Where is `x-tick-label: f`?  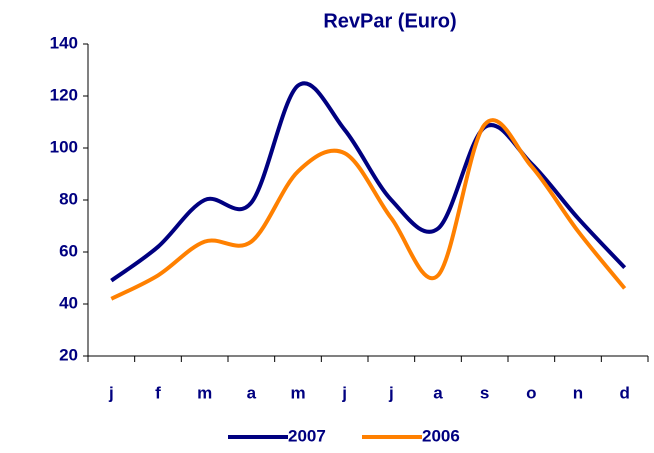 x-tick-label: f is located at coordinates (158, 392).